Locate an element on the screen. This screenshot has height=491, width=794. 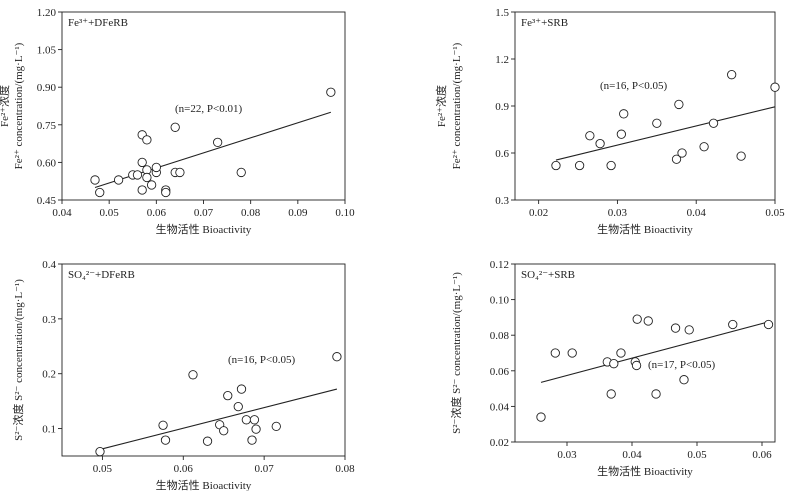
panel-title: Fe³⁺+SRB is located at coordinates (544, 23).